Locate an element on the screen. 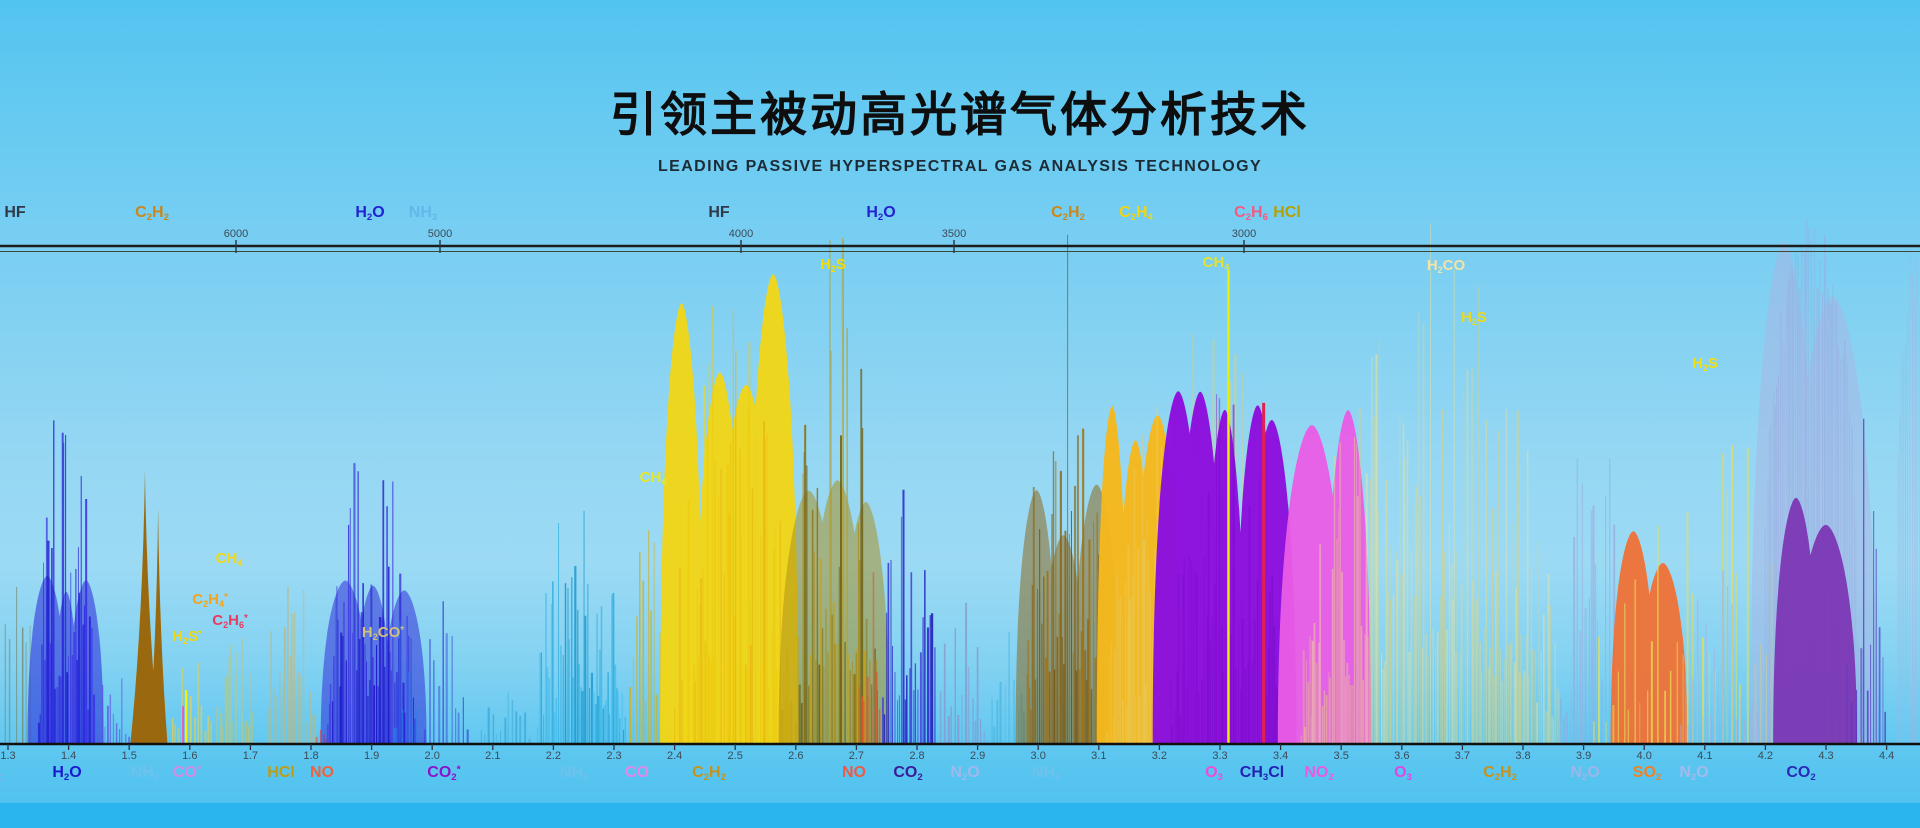 The width and height of the screenshot is (1920, 828). gas-label-plot: H2S* is located at coordinates (187, 637).